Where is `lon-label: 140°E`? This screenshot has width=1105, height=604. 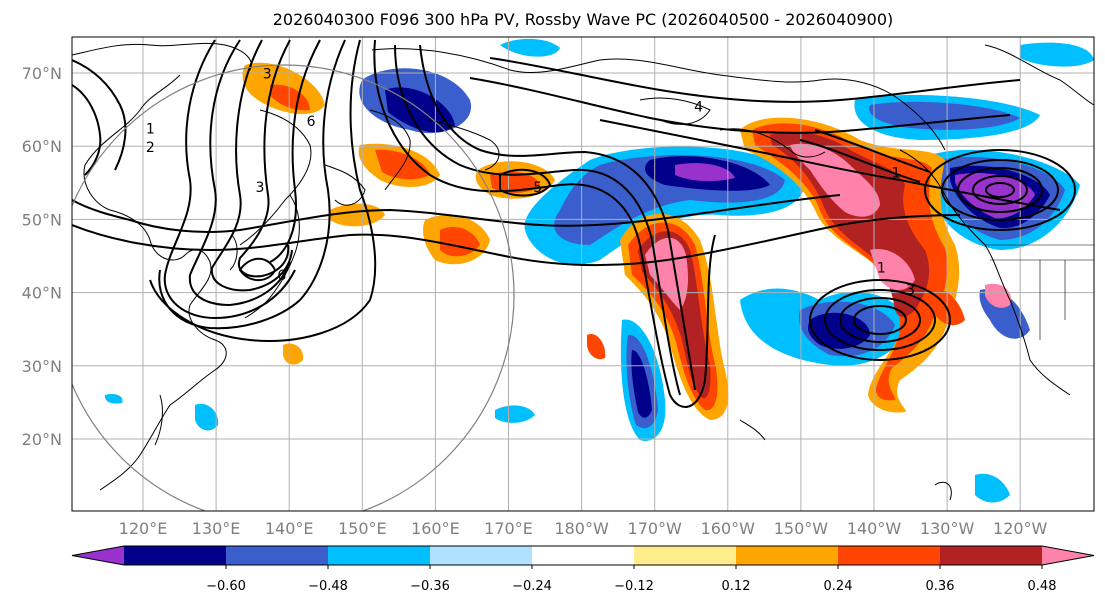 lon-label: 140°E is located at coordinates (289, 528).